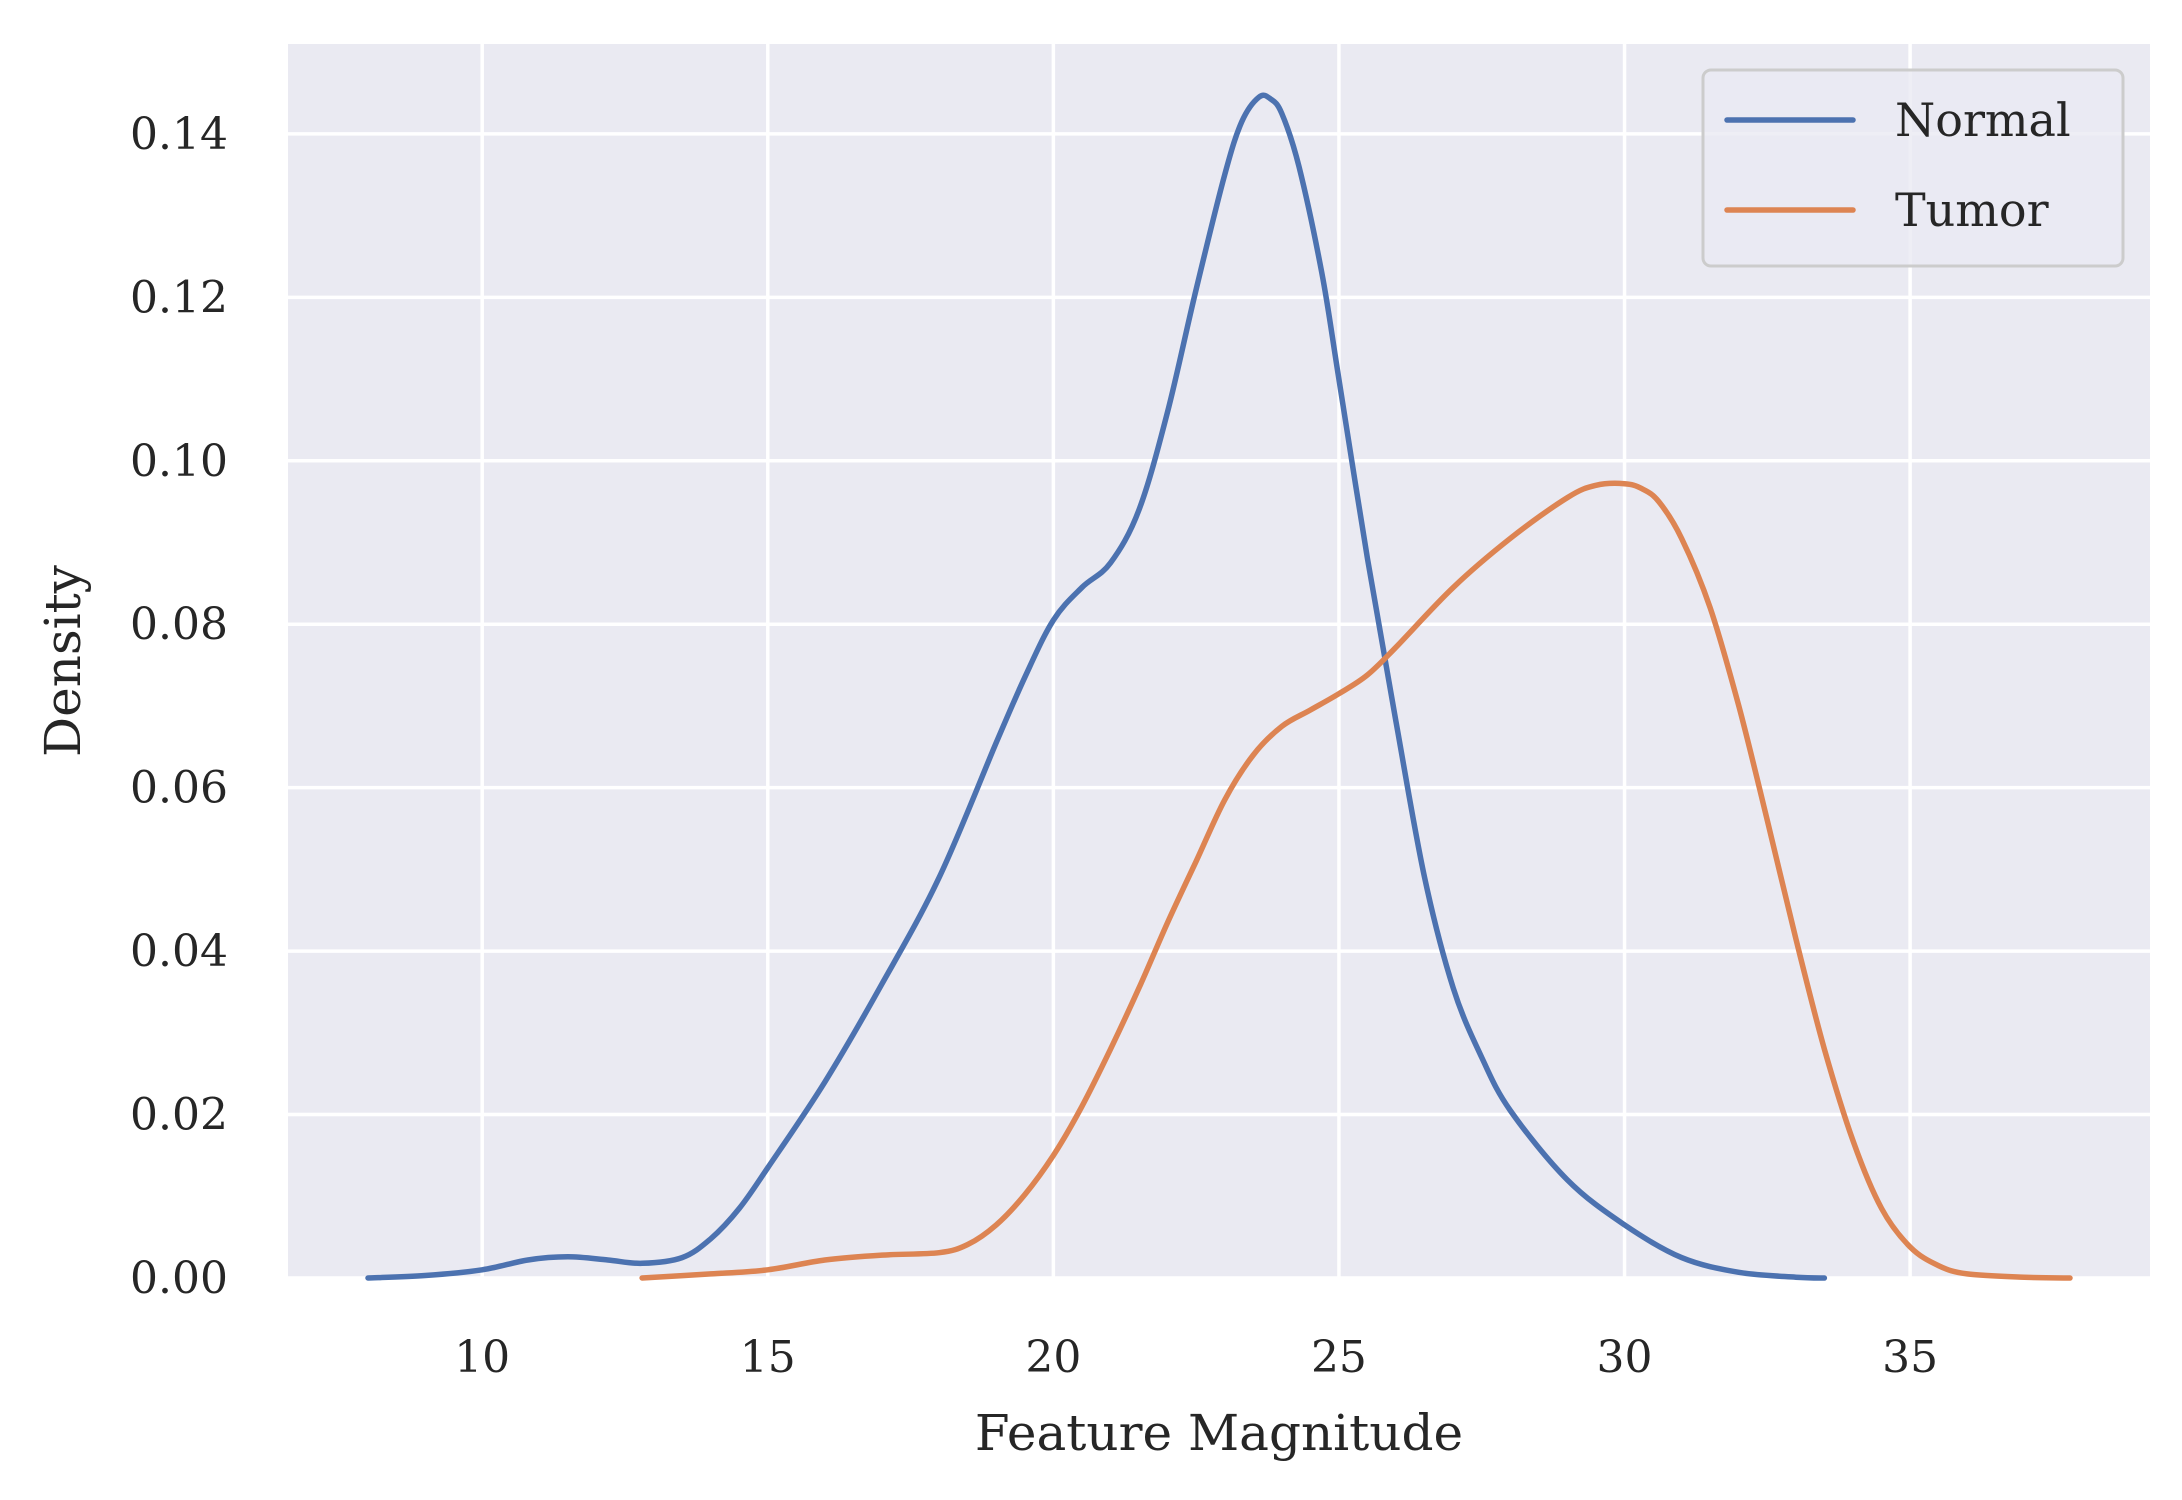  Describe the element at coordinates (1339, 1357) in the screenshot. I see `x-tick-label: 25` at that location.